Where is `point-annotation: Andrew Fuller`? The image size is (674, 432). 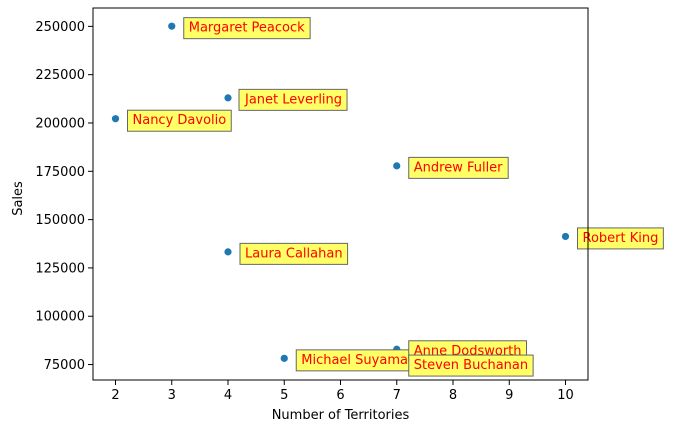 point-annotation: Andrew Fuller is located at coordinates (458, 167).